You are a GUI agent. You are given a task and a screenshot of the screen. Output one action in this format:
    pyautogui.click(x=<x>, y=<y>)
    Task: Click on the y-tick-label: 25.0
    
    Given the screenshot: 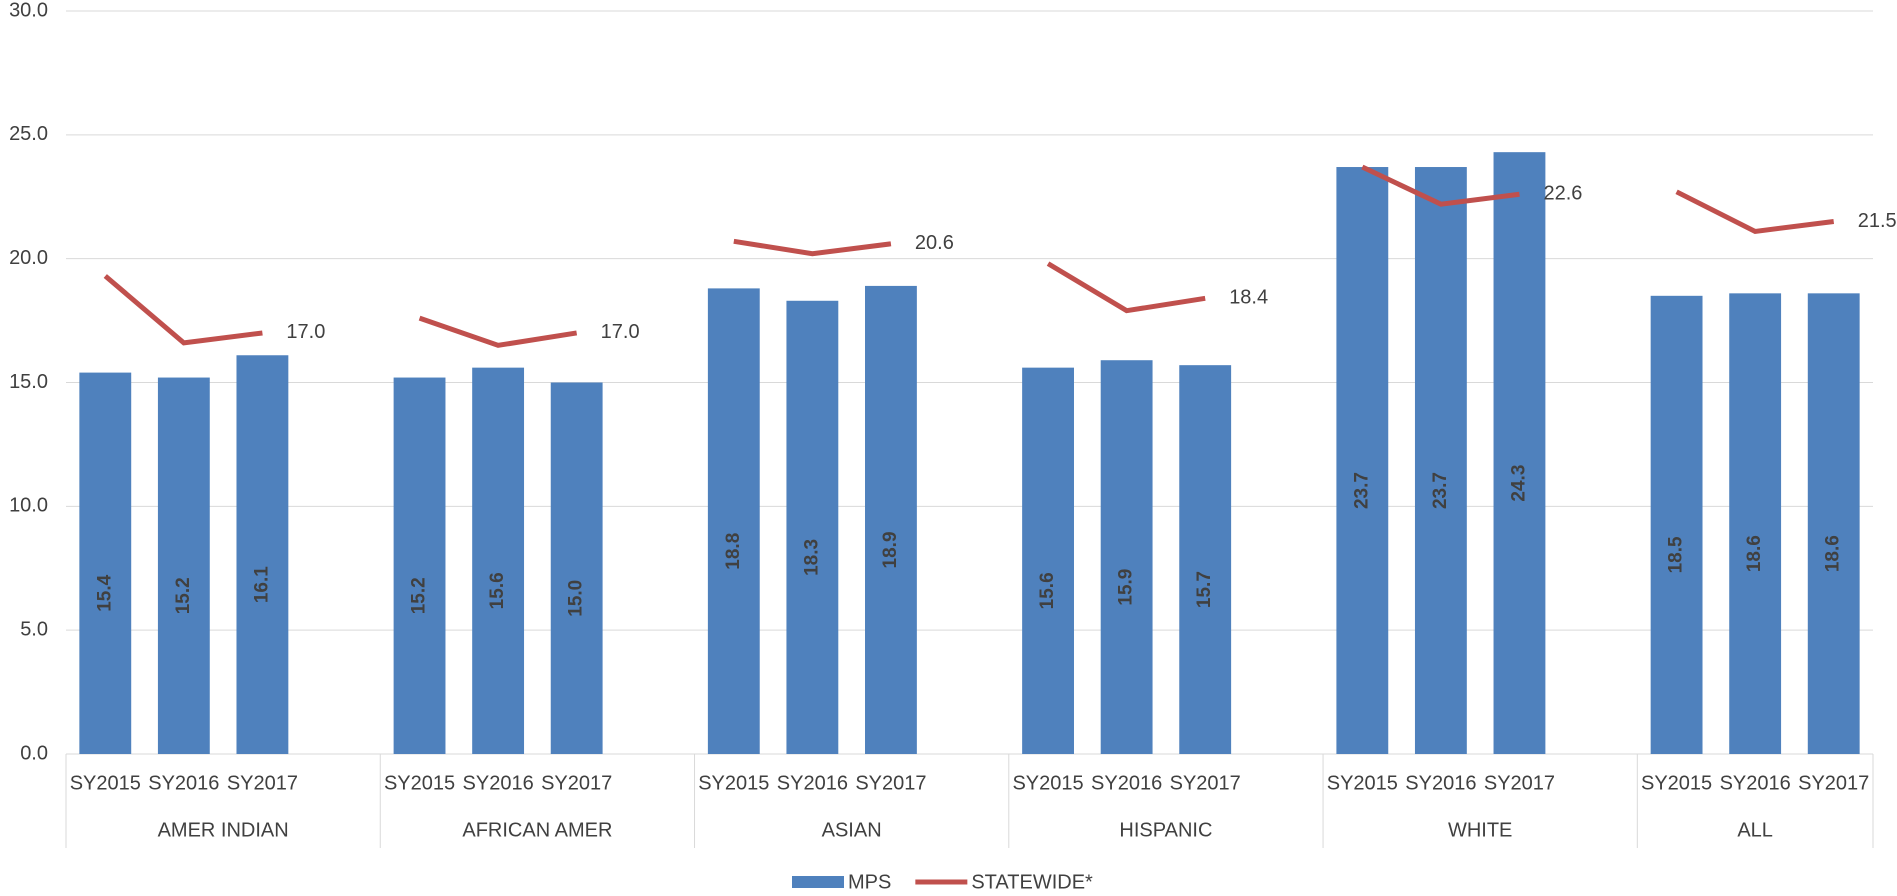 What is the action you would take?
    pyautogui.click(x=28, y=134)
    